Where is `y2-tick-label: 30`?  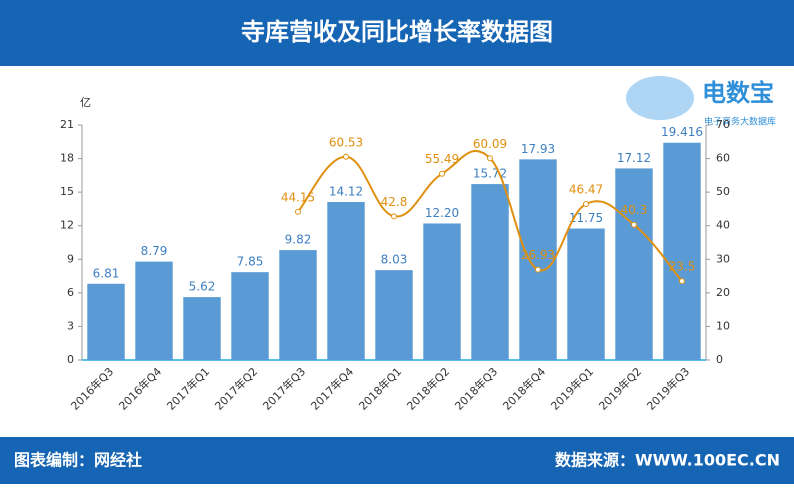
y2-tick-label: 30 is located at coordinates (723, 258).